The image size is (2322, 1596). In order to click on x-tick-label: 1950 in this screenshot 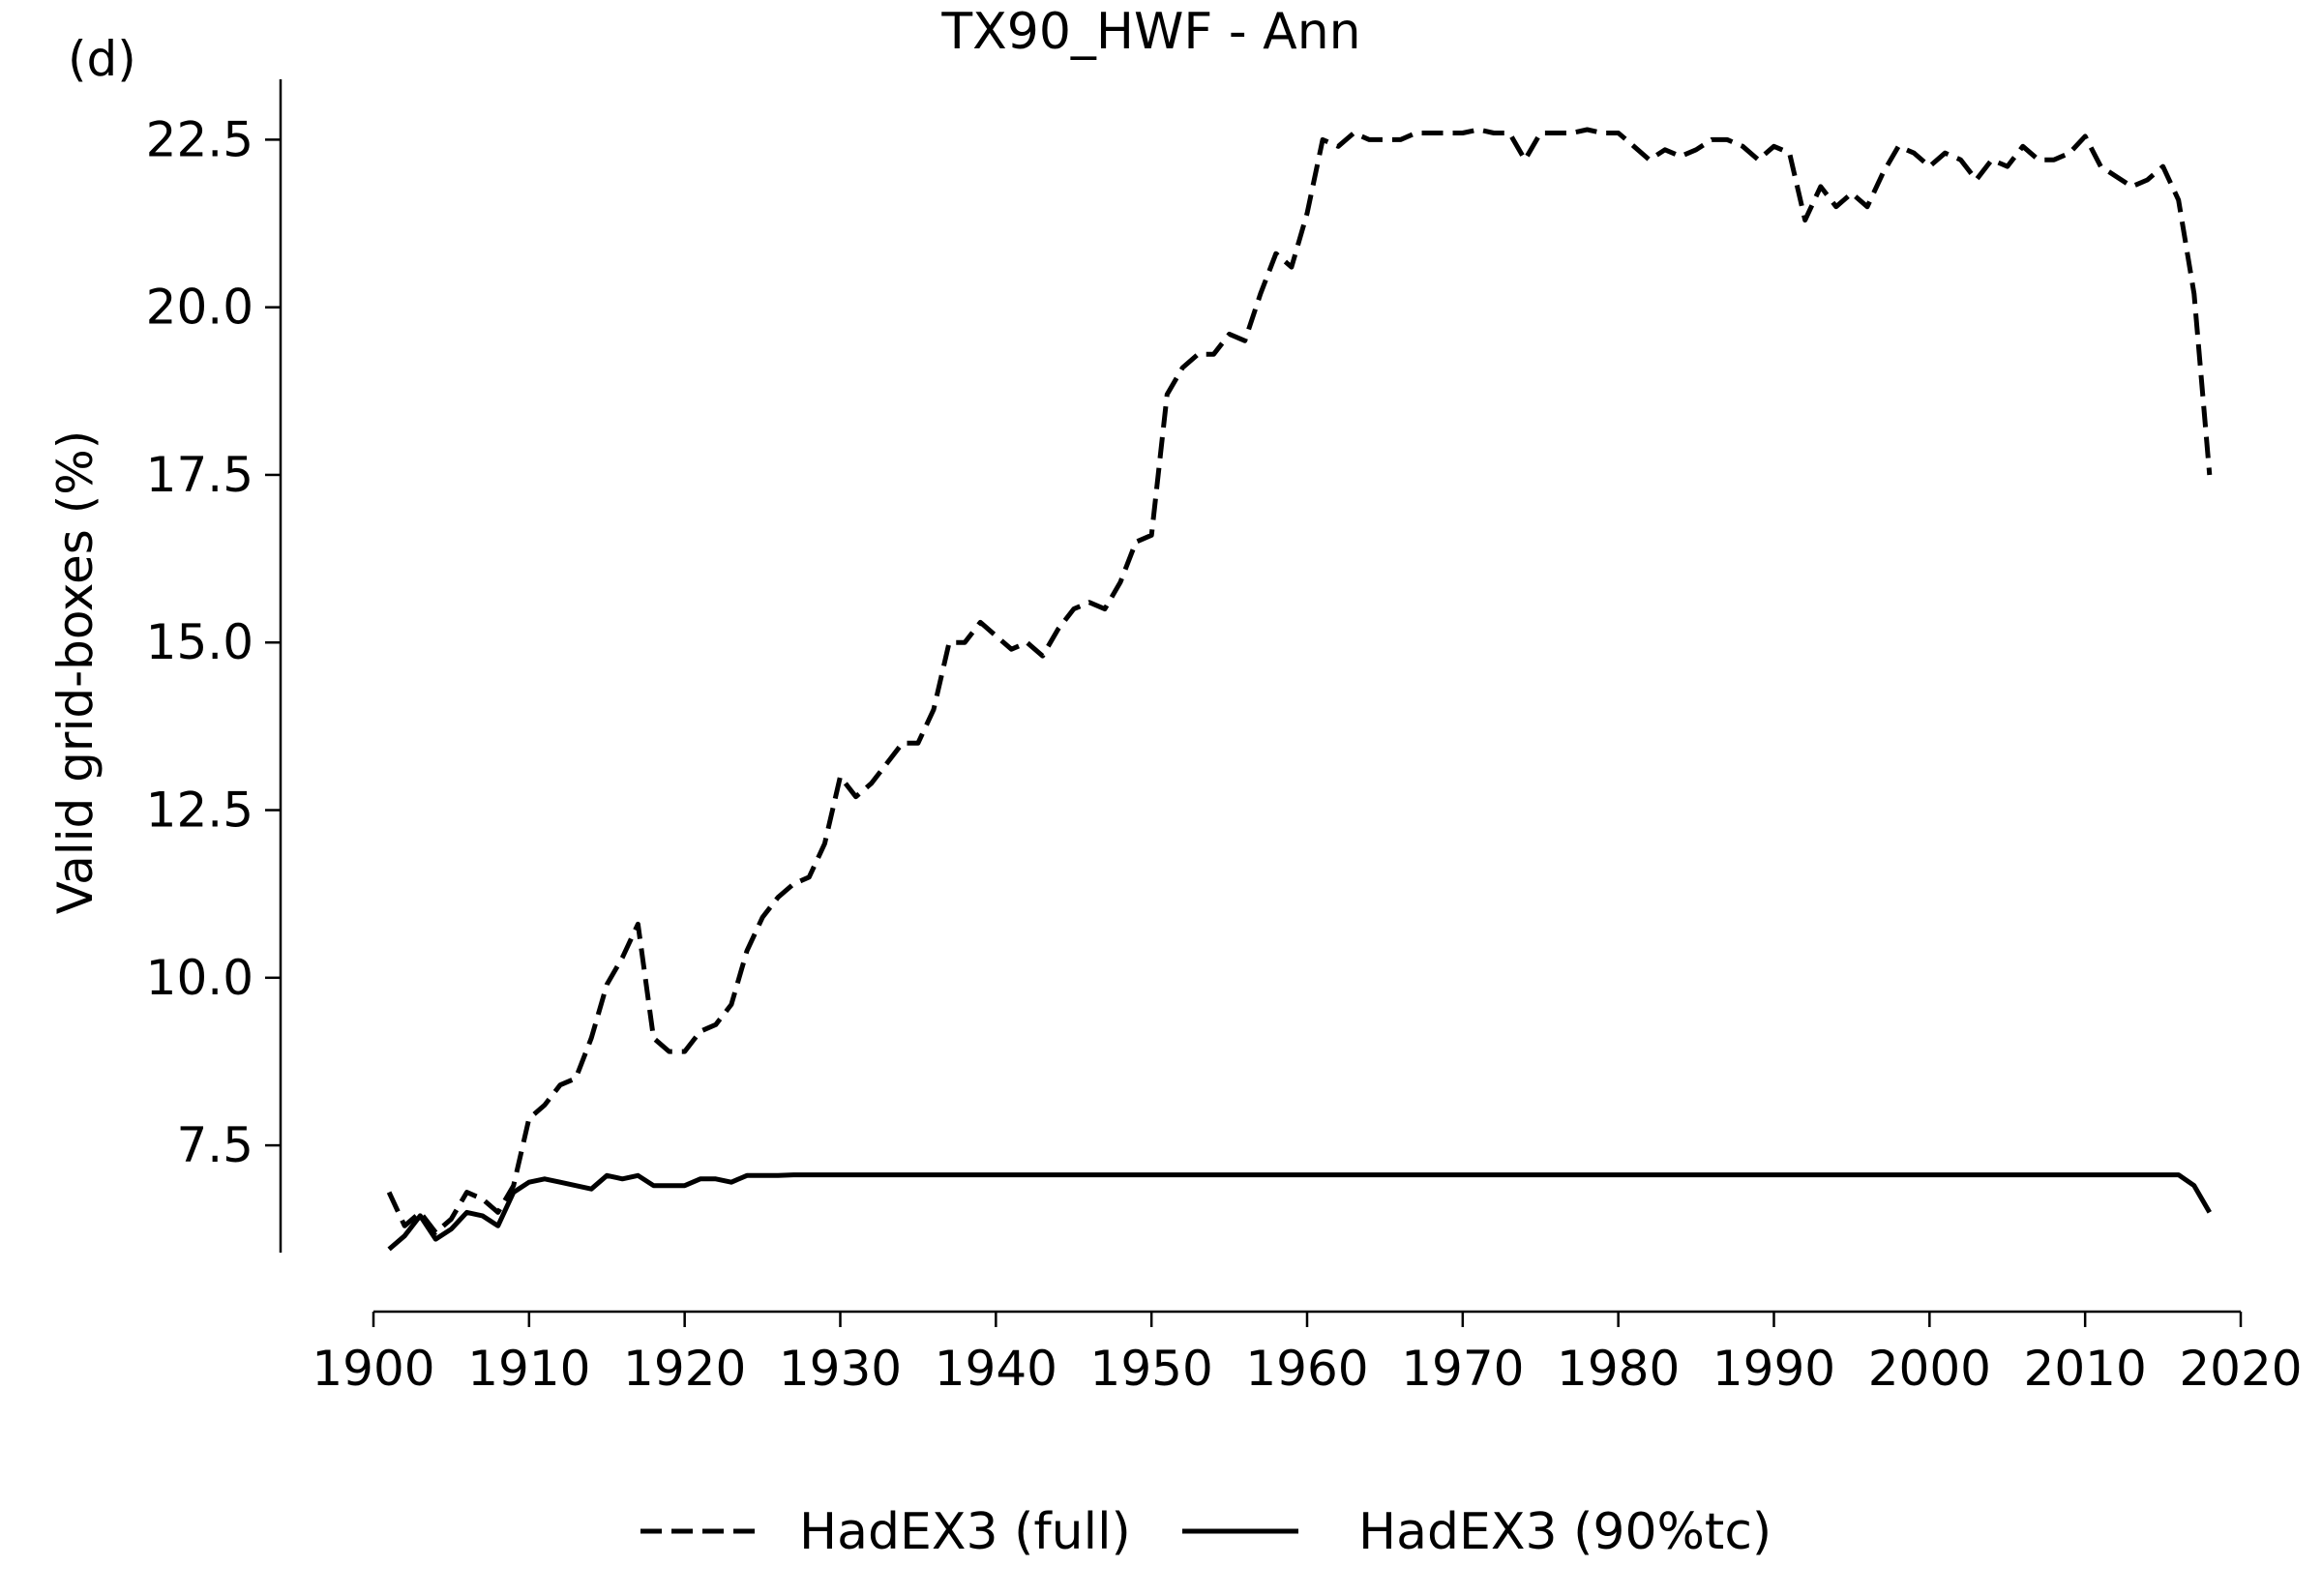, I will do `click(1151, 1369)`.